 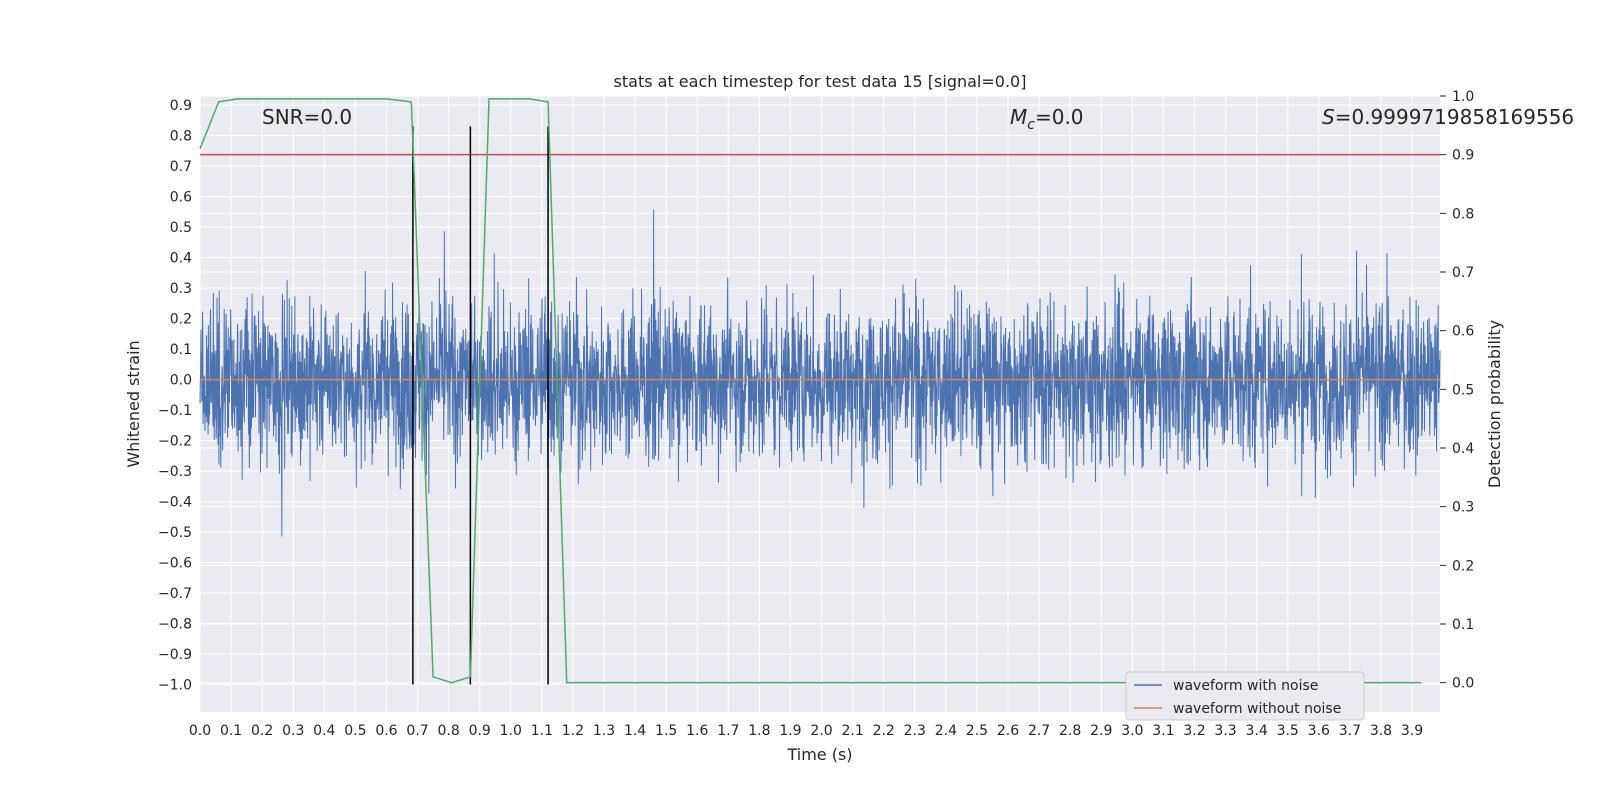 What do you see at coordinates (1381, 731) in the screenshot?
I see `x-tick-label: 3.8` at bounding box center [1381, 731].